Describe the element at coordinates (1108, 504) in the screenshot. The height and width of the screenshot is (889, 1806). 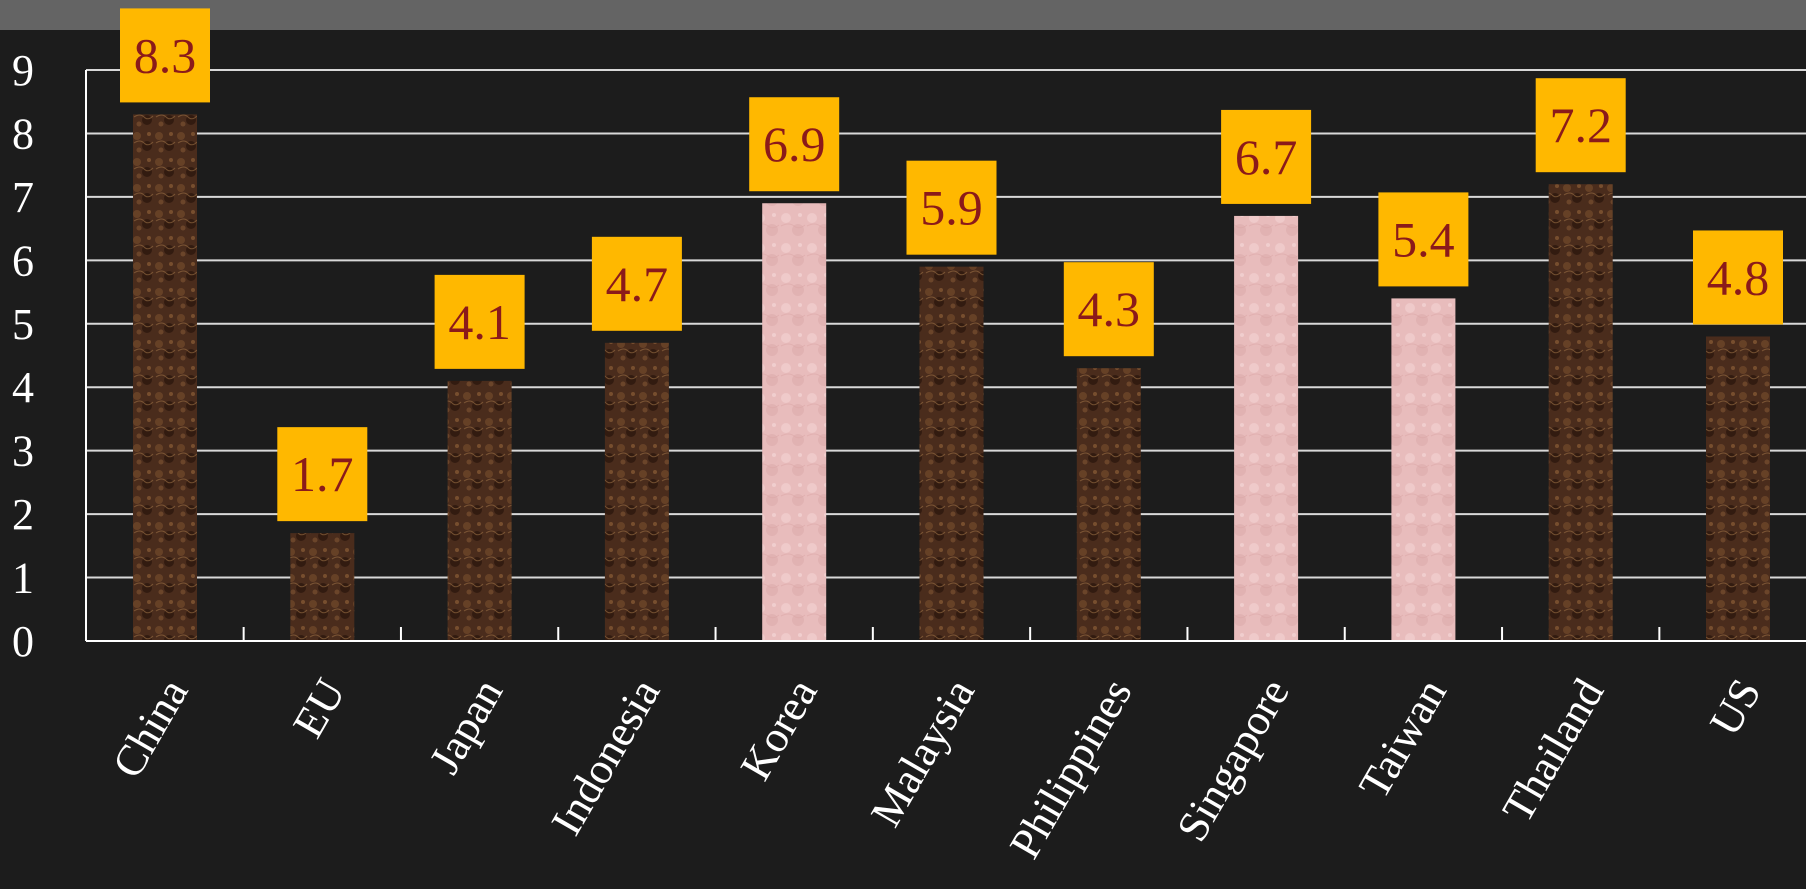
I see `bar-philippines` at that location.